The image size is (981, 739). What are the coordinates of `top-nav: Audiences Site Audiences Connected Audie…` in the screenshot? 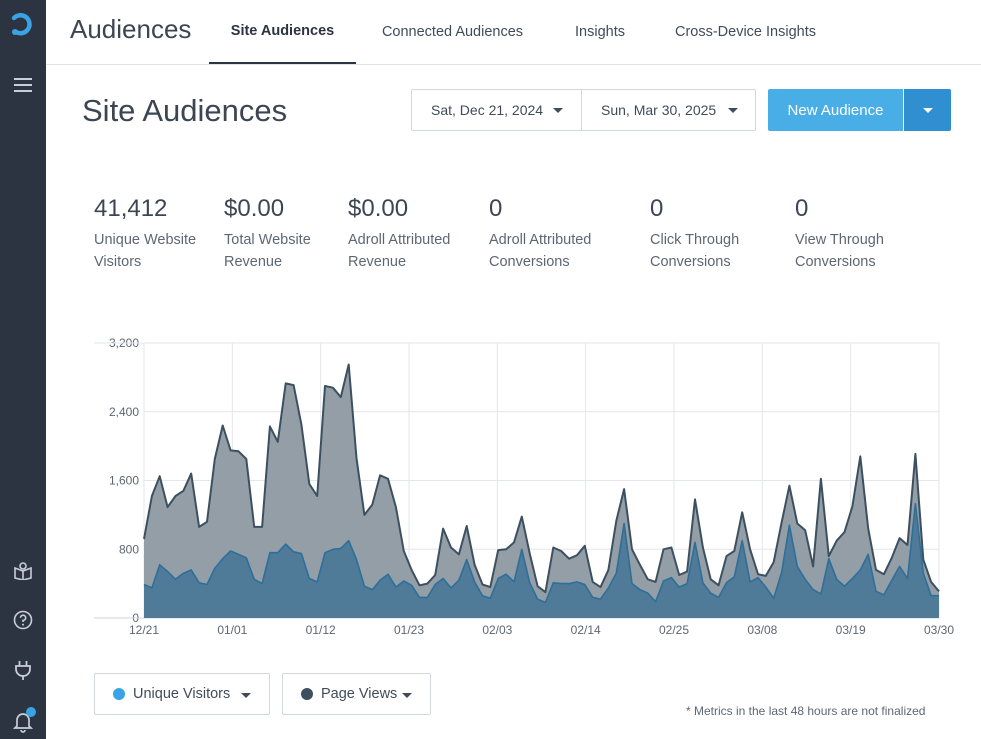 It's located at (513, 32).